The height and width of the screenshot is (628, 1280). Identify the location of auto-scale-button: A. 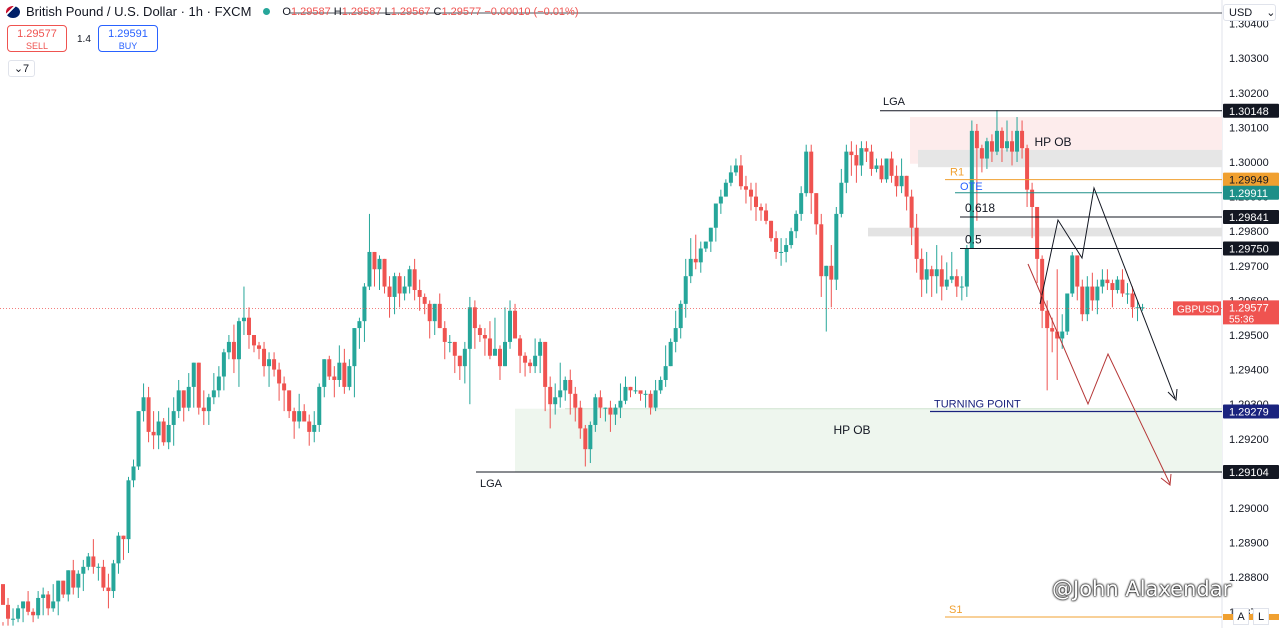
(1241, 616).